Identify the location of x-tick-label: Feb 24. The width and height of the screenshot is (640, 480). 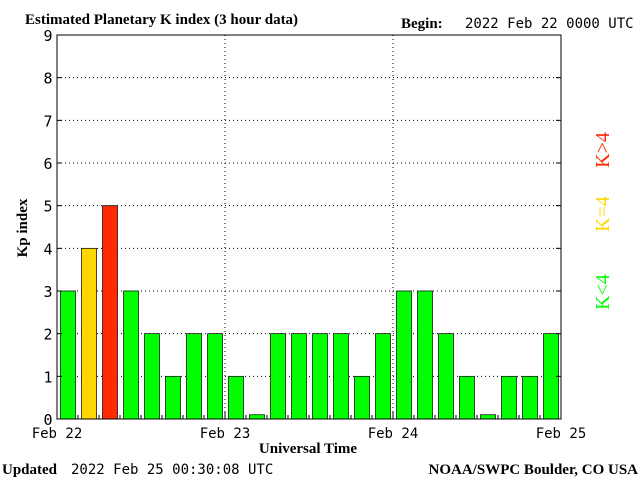
(393, 434).